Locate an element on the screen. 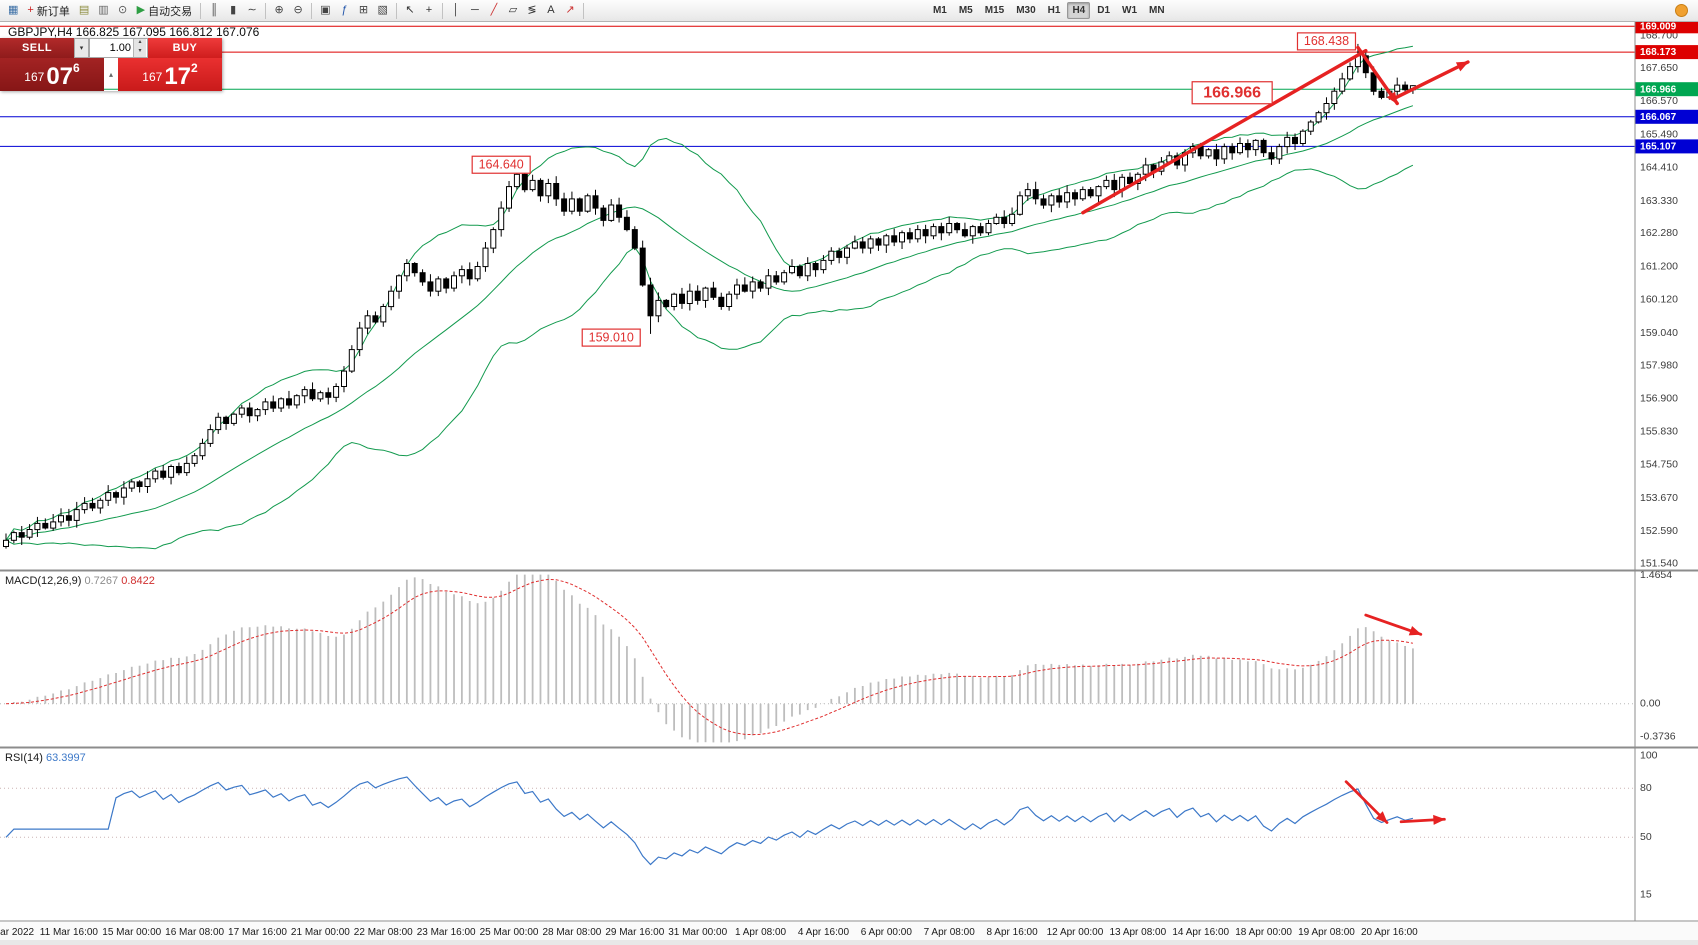  svg-text: 160.120 is located at coordinates (1659, 300).